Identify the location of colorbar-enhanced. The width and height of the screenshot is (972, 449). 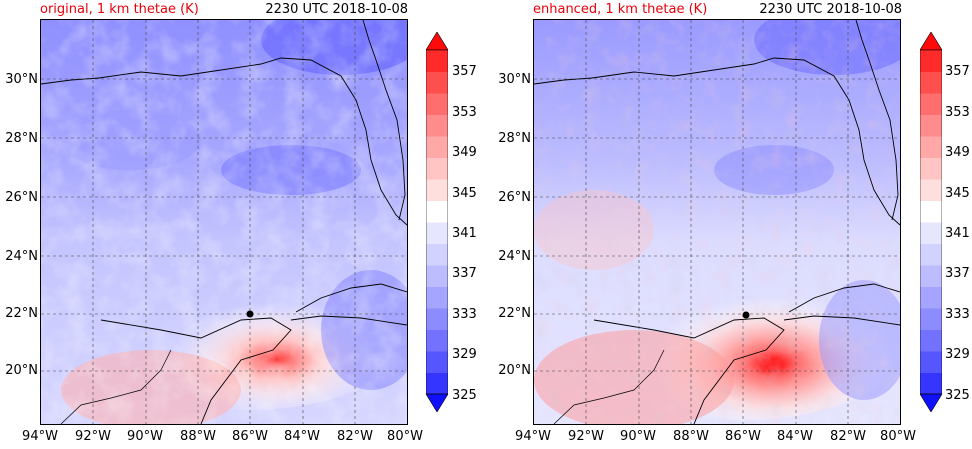
(931, 222).